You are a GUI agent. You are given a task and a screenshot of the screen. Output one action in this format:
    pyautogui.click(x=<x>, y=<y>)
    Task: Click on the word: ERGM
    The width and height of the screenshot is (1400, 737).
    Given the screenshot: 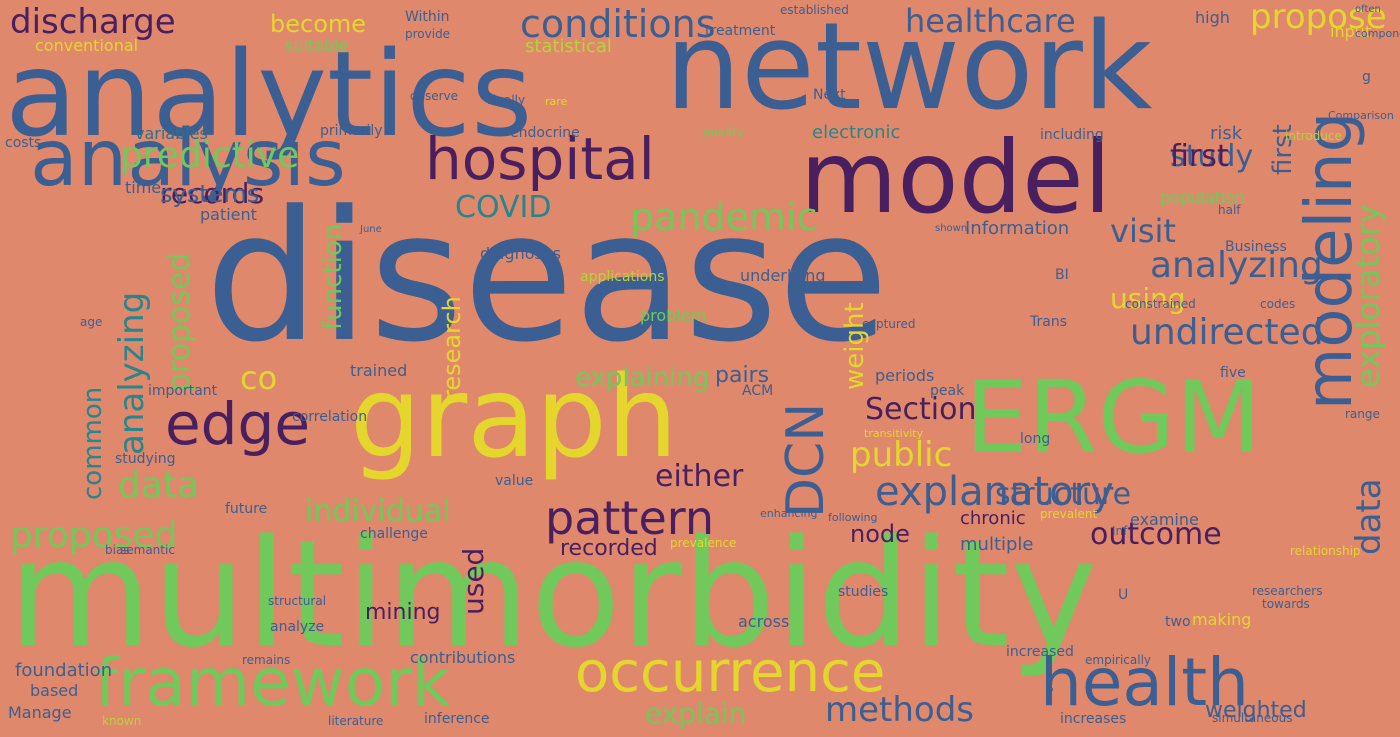 What is the action you would take?
    pyautogui.click(x=1113, y=417)
    